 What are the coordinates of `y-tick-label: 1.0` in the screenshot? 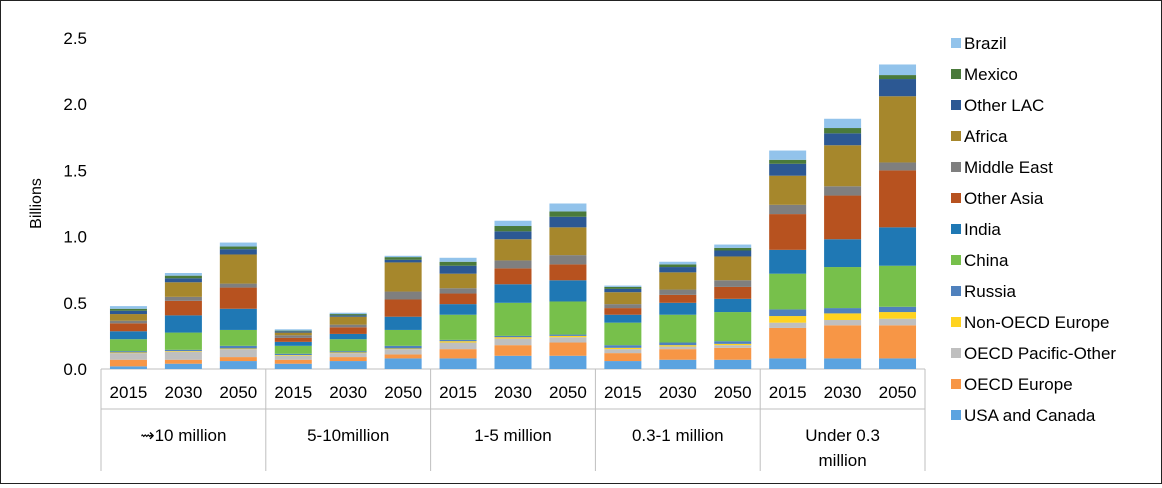 It's located at (75, 237).